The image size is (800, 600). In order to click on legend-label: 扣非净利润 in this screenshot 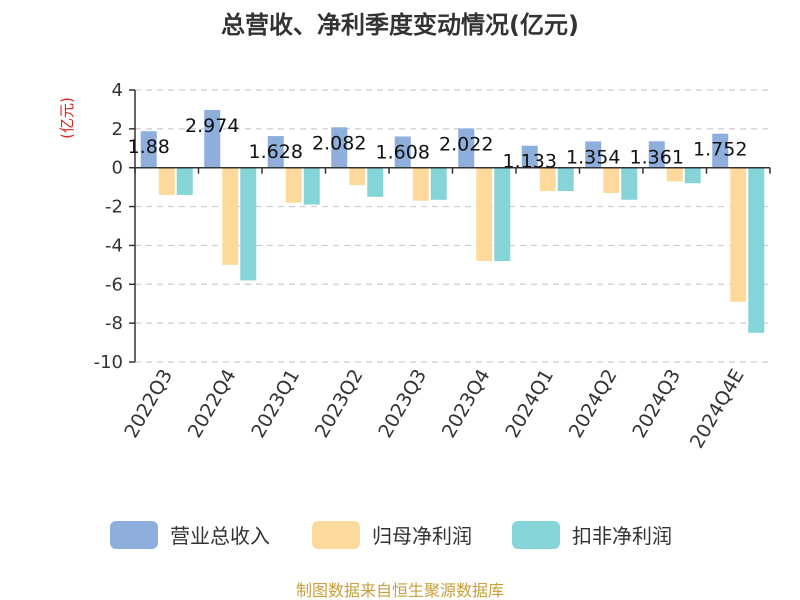, I will do `click(622, 536)`.